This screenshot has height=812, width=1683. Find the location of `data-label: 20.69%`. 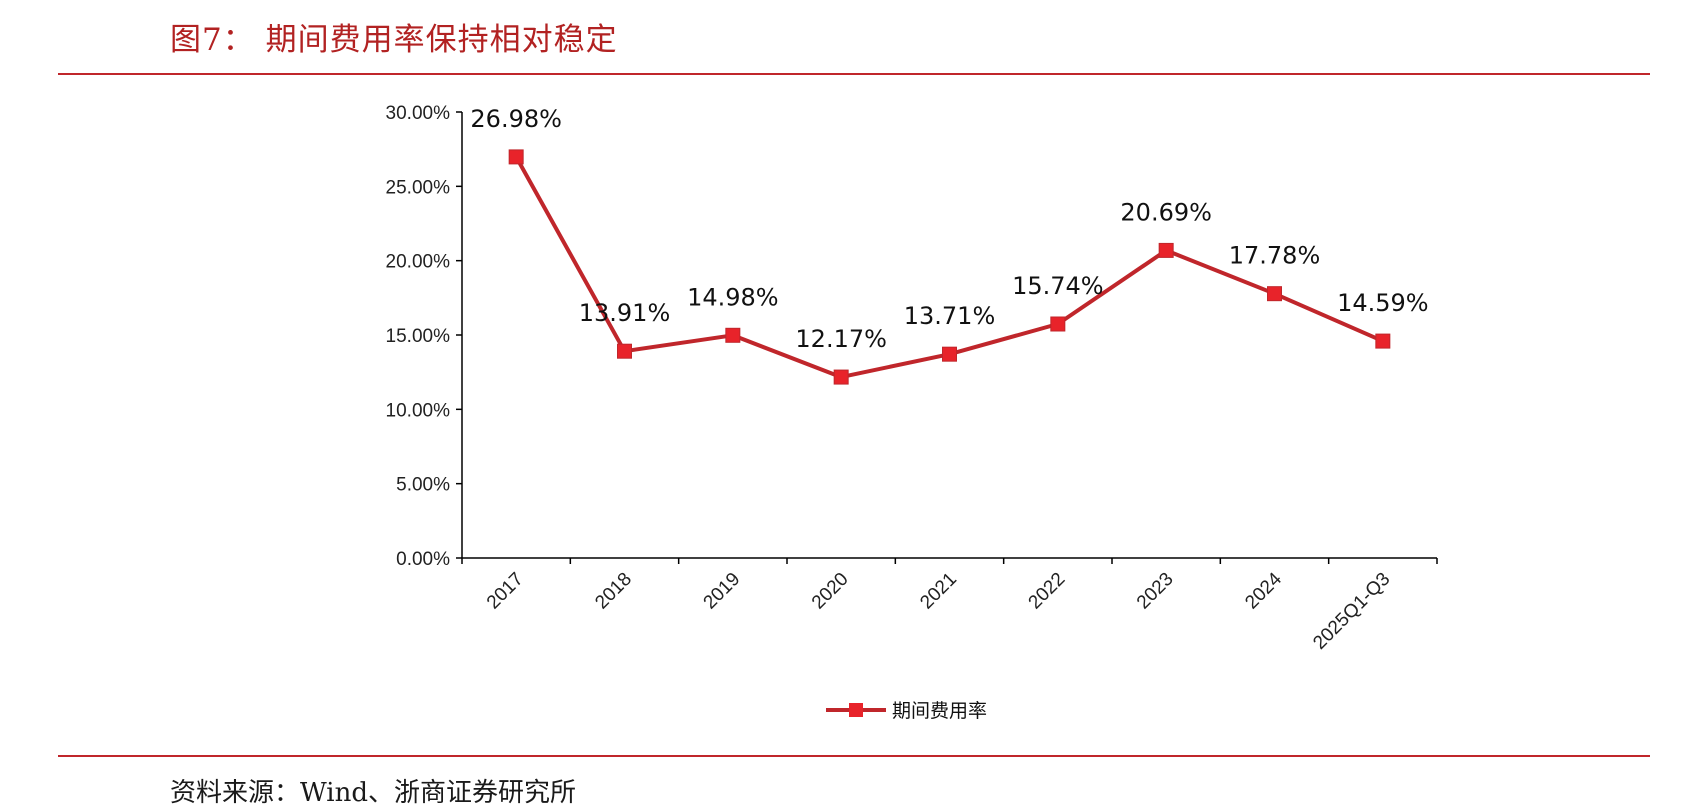

data-label: 20.69% is located at coordinates (1166, 212).